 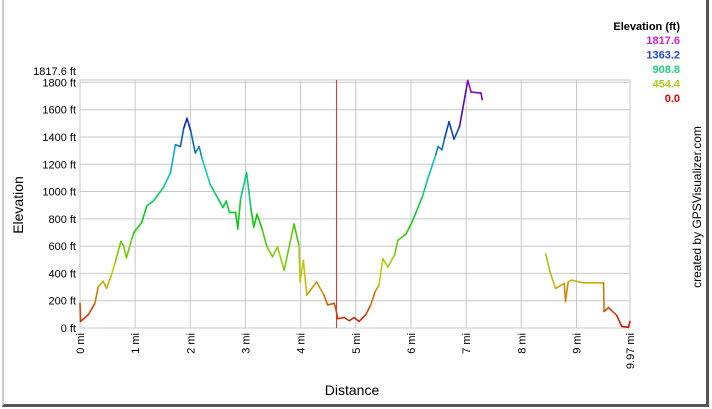 What do you see at coordinates (357, 343) in the screenshot?
I see `x-tick-label: 5 mi` at bounding box center [357, 343].